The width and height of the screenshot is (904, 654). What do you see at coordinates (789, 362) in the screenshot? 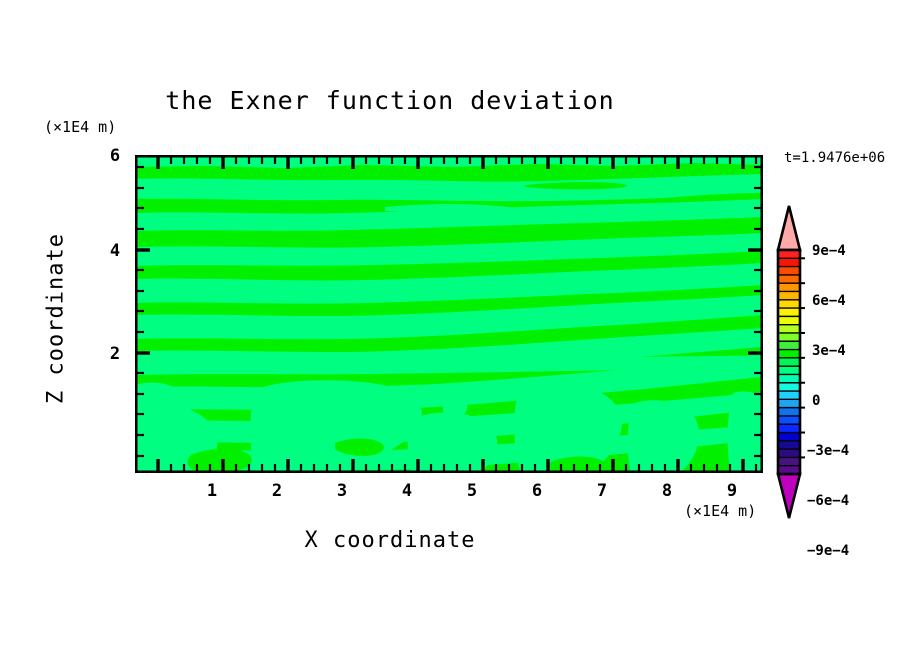
I see `colorbar-bands` at bounding box center [789, 362].